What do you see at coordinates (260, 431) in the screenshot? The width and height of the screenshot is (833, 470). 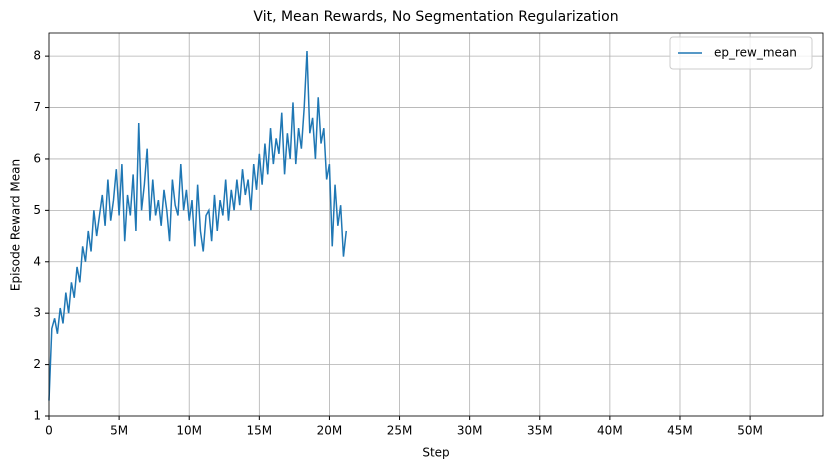 I see `x-tick-label: 15M` at bounding box center [260, 431].